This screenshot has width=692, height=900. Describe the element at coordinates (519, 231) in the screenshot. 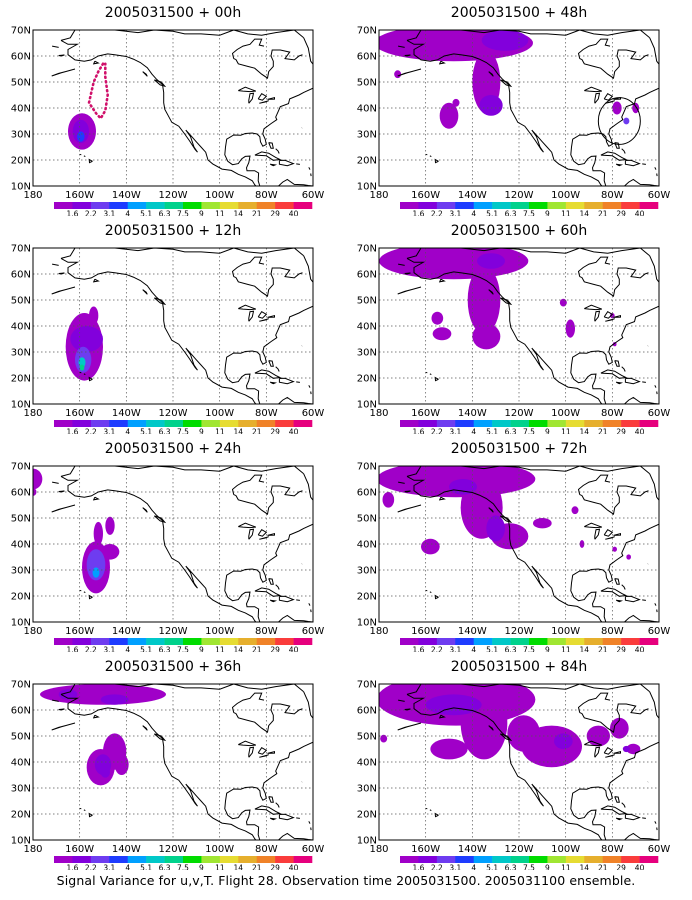

I see `panel-title: 2005031500 + 60h` at that location.